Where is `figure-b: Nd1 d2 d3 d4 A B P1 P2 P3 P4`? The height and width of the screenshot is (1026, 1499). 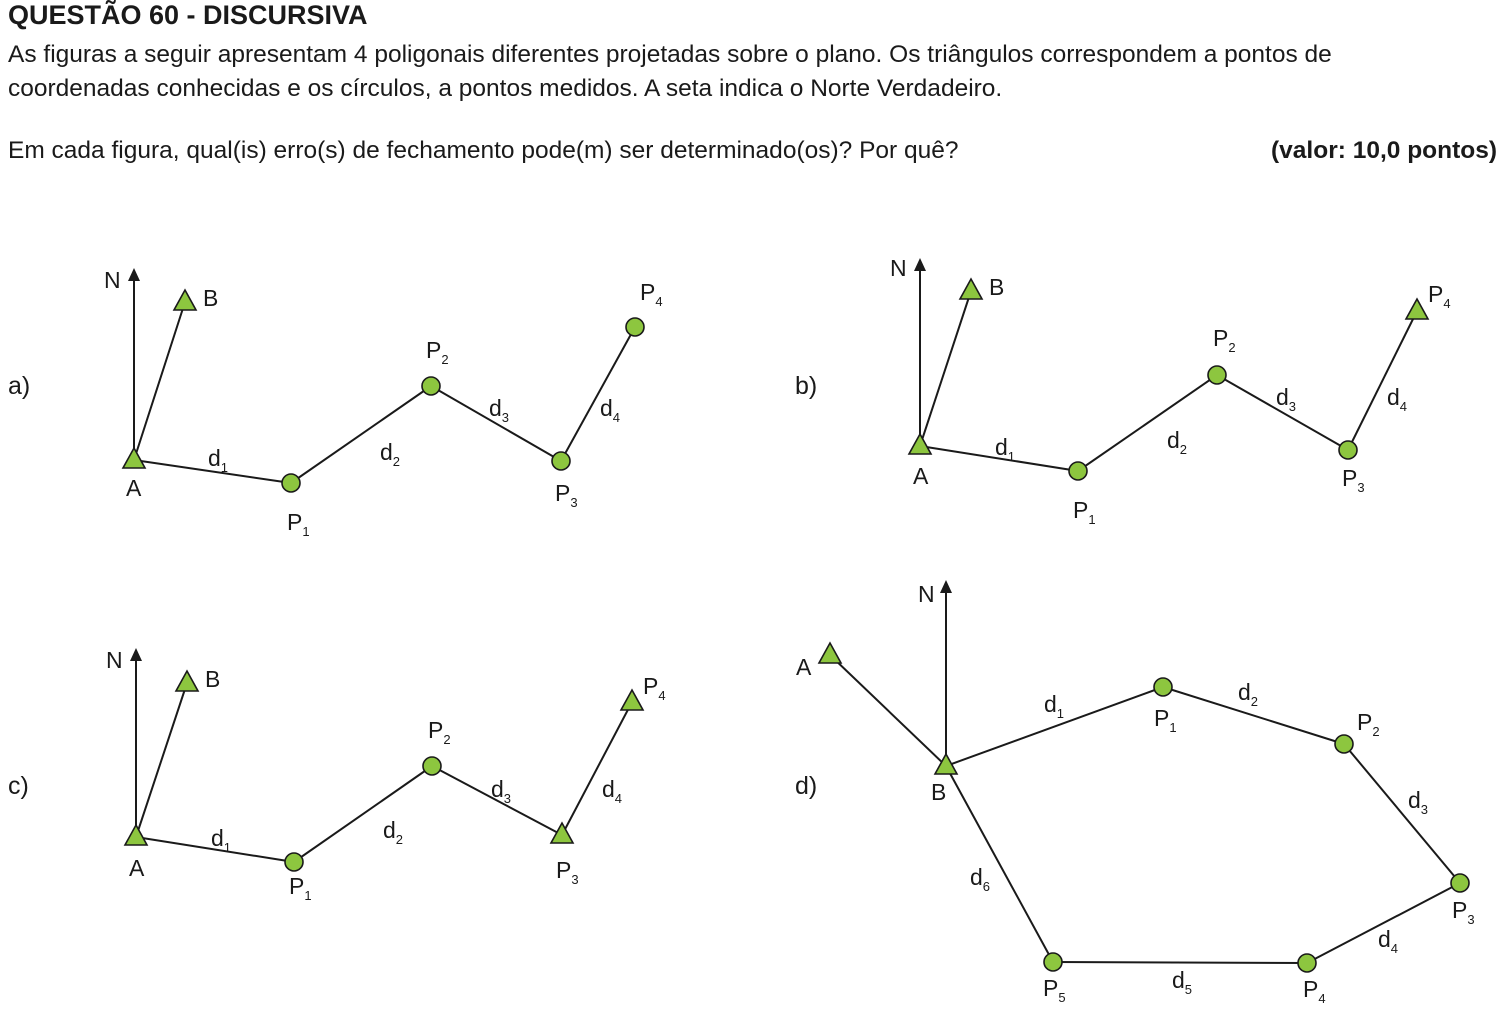
figure-b: Nd1 d2 d3 d4 A B P1 P2 P3 P4 is located at coordinates (1170, 391).